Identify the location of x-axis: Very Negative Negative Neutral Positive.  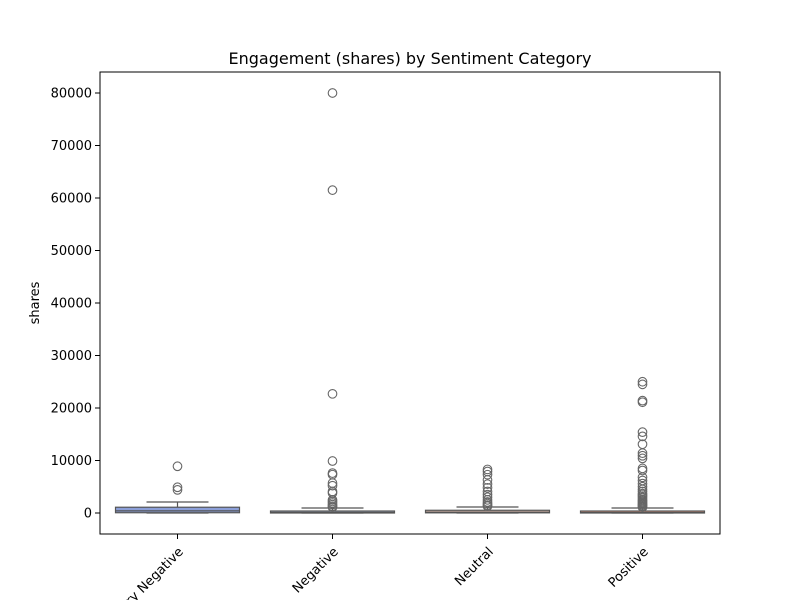
(382, 567).